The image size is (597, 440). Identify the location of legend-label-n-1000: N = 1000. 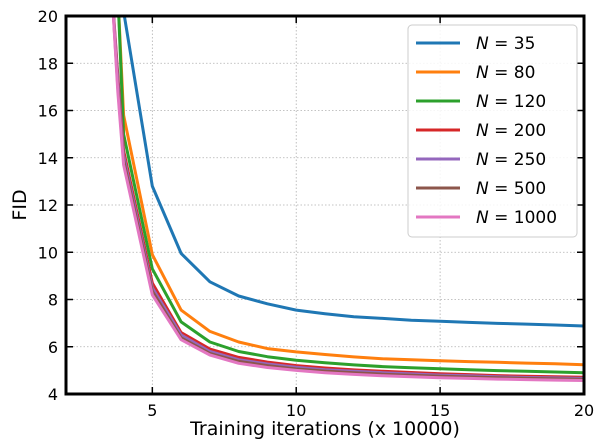
(516, 218).